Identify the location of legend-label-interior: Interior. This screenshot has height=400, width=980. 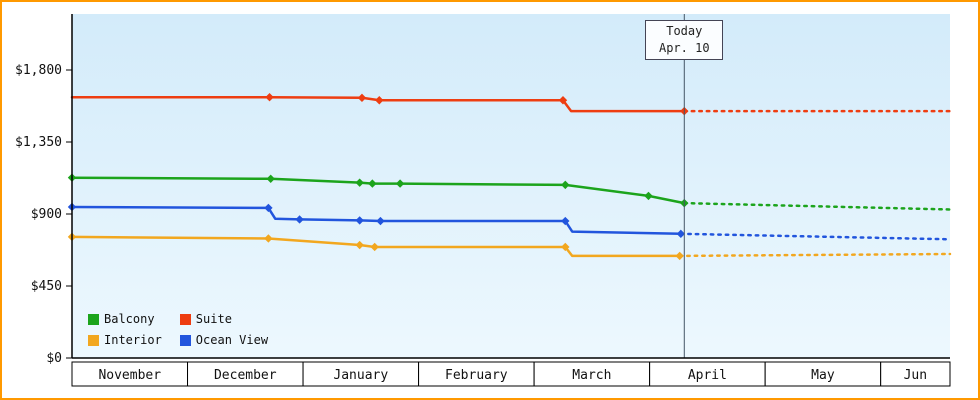
(133, 340).